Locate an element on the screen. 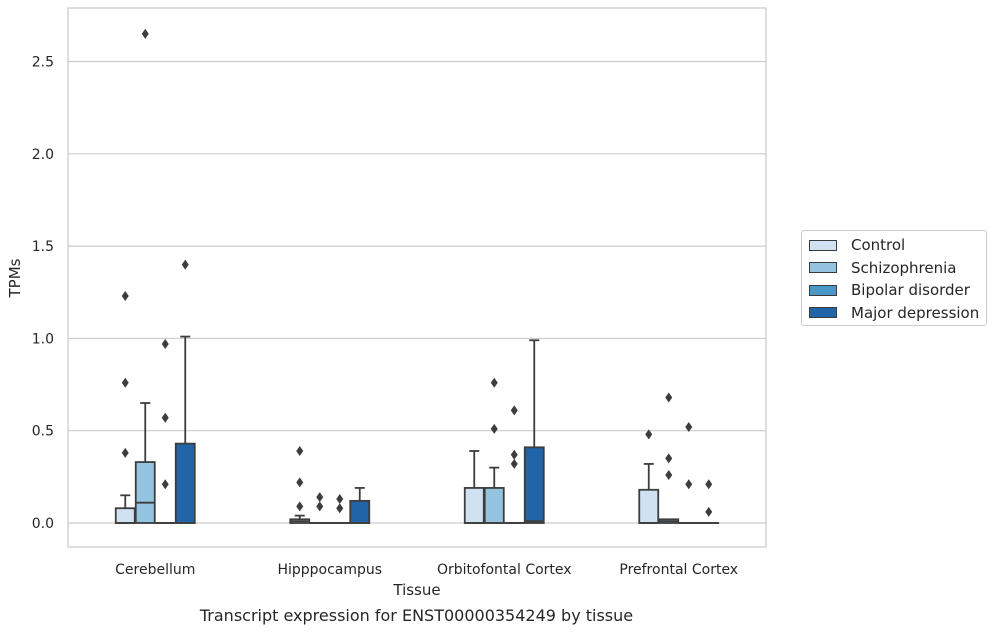 This screenshot has height=634, width=997. x-tick-label: Orbitofontal Cortex is located at coordinates (504, 570).